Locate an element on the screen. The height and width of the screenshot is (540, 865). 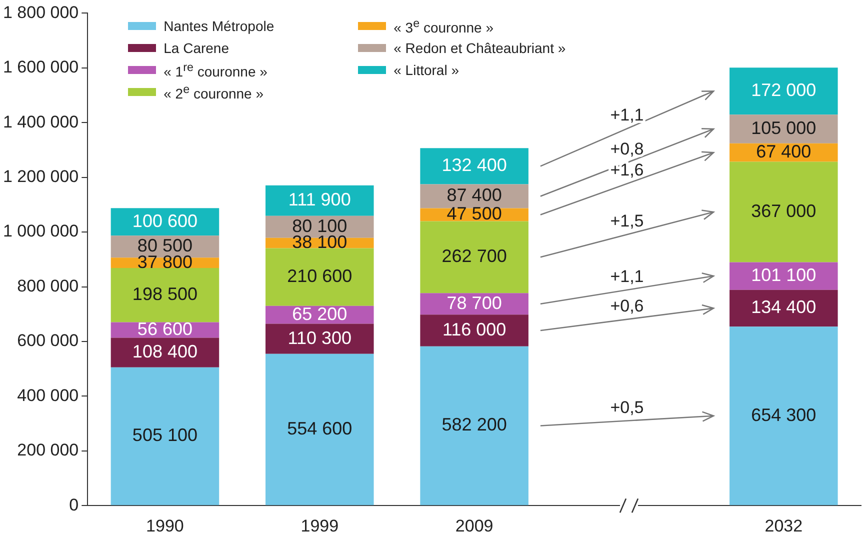
x-tick-label: 1999 is located at coordinates (319, 526).